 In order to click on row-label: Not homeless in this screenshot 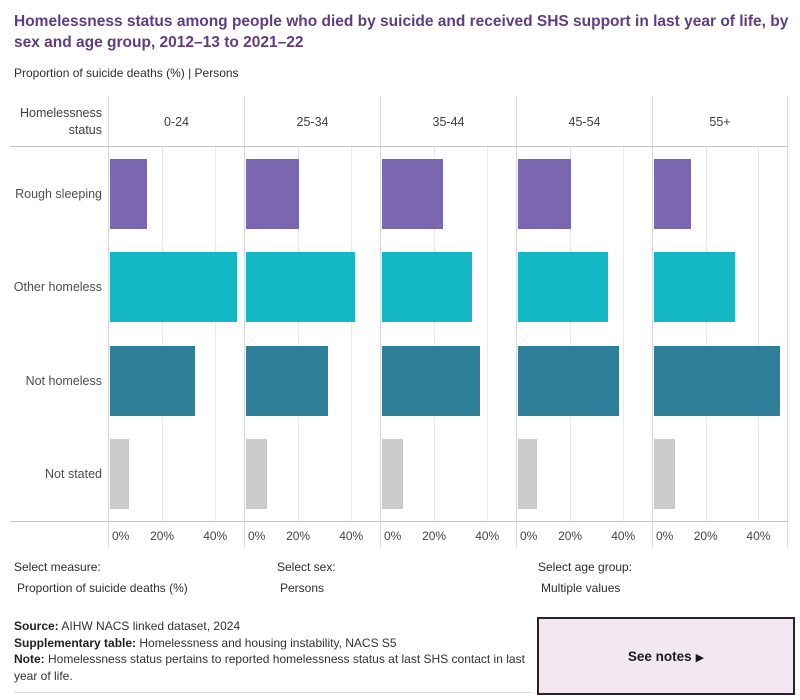, I will do `click(63, 380)`.